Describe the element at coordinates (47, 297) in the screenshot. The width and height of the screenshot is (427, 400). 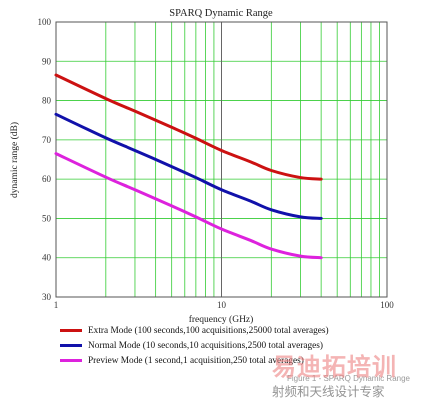
I see `y-tick-label: 30` at that location.